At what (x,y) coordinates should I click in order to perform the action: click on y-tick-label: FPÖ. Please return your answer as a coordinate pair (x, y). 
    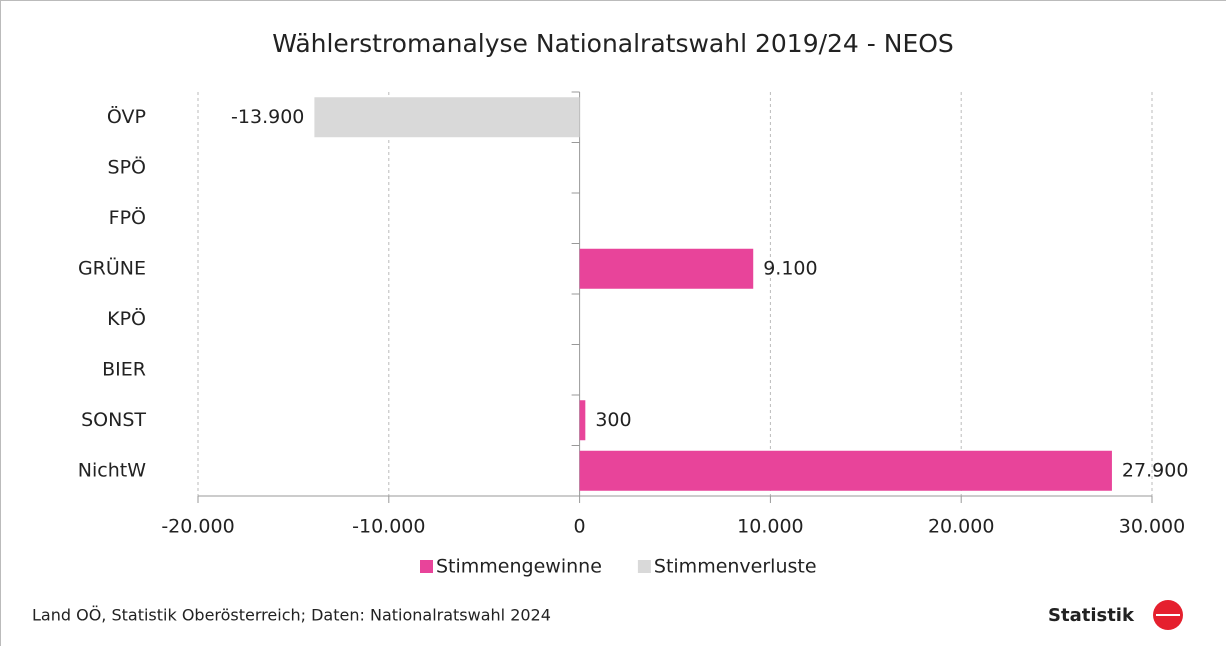
    Looking at the image, I should click on (127, 217).